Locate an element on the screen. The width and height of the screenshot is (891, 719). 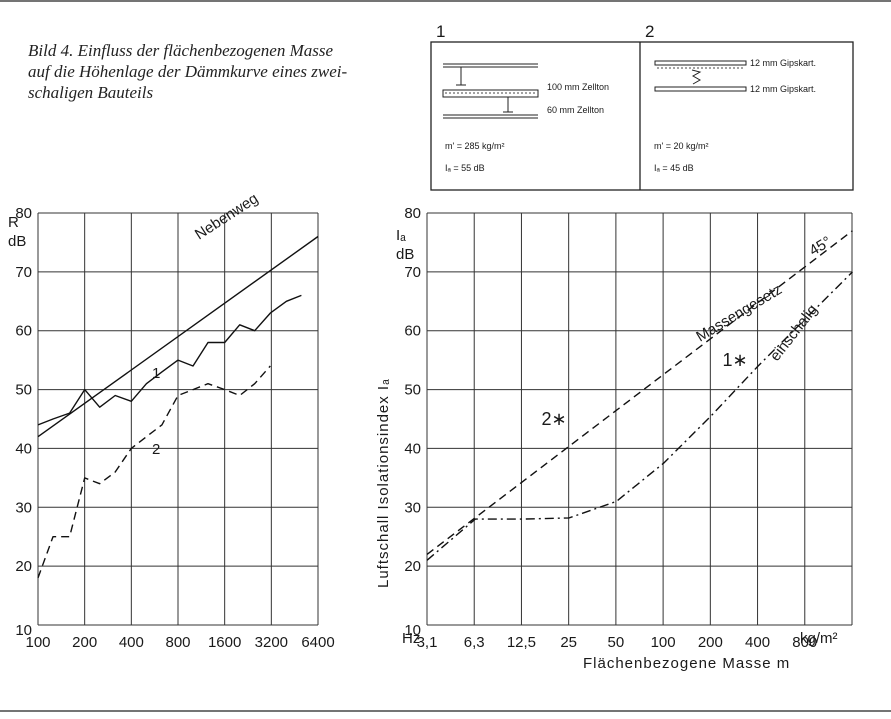
point-marker-2: 2∗ is located at coordinates (553, 419).